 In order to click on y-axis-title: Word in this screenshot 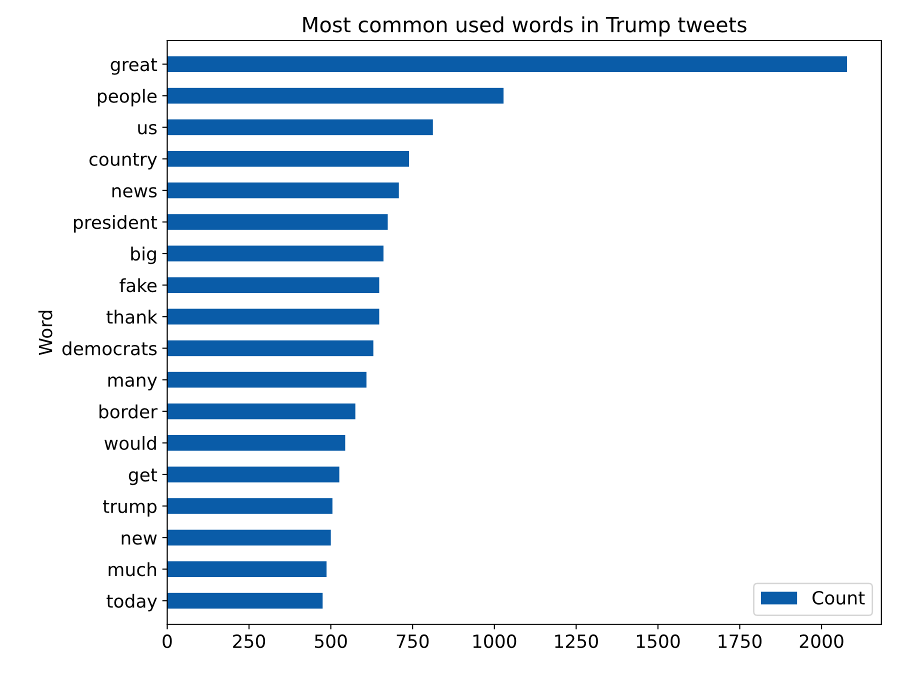, I will do `click(45, 333)`.